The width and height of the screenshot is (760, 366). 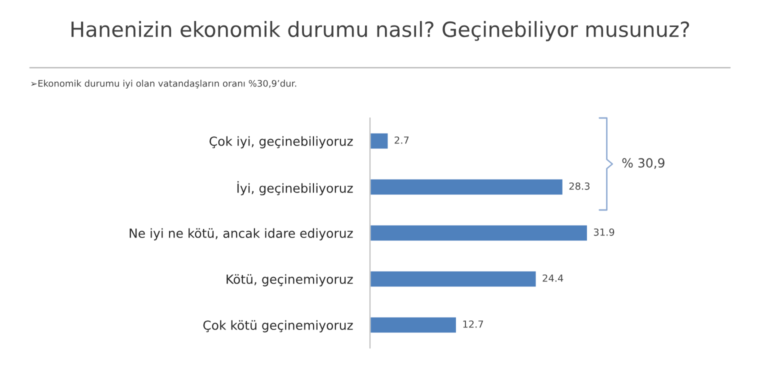 What do you see at coordinates (473, 324) in the screenshot?
I see `data-label: 12.7` at bounding box center [473, 324].